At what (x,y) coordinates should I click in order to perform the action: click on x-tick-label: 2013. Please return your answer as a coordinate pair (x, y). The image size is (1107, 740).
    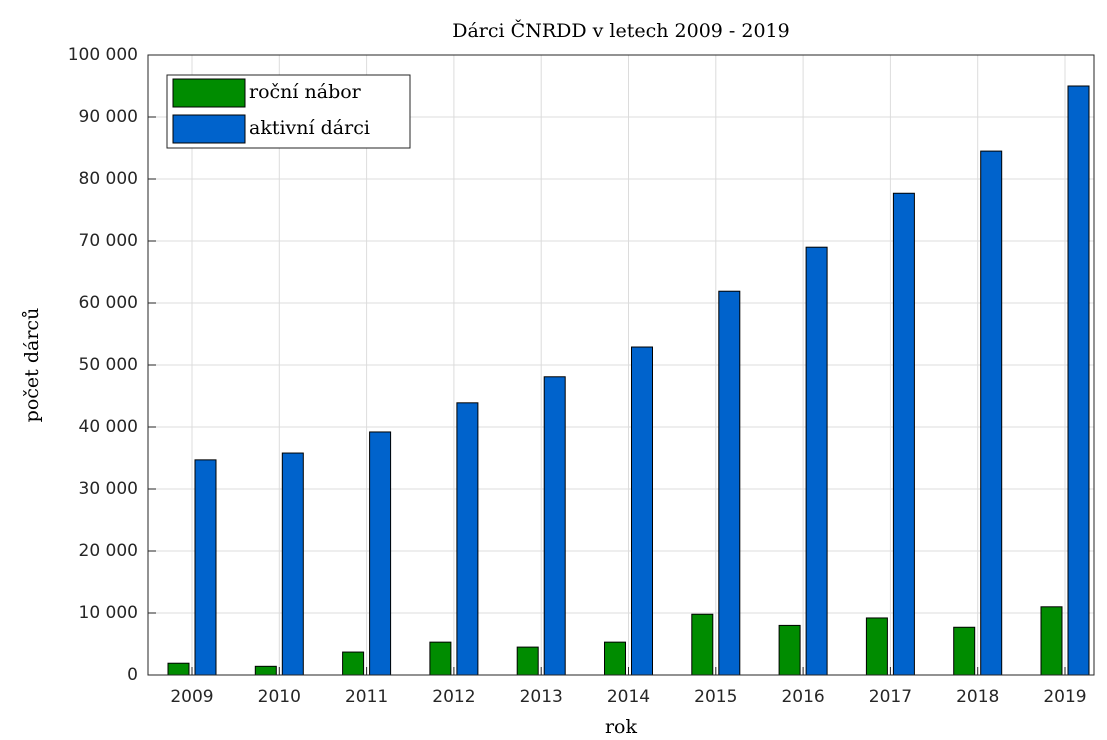
    Looking at the image, I should click on (541, 697).